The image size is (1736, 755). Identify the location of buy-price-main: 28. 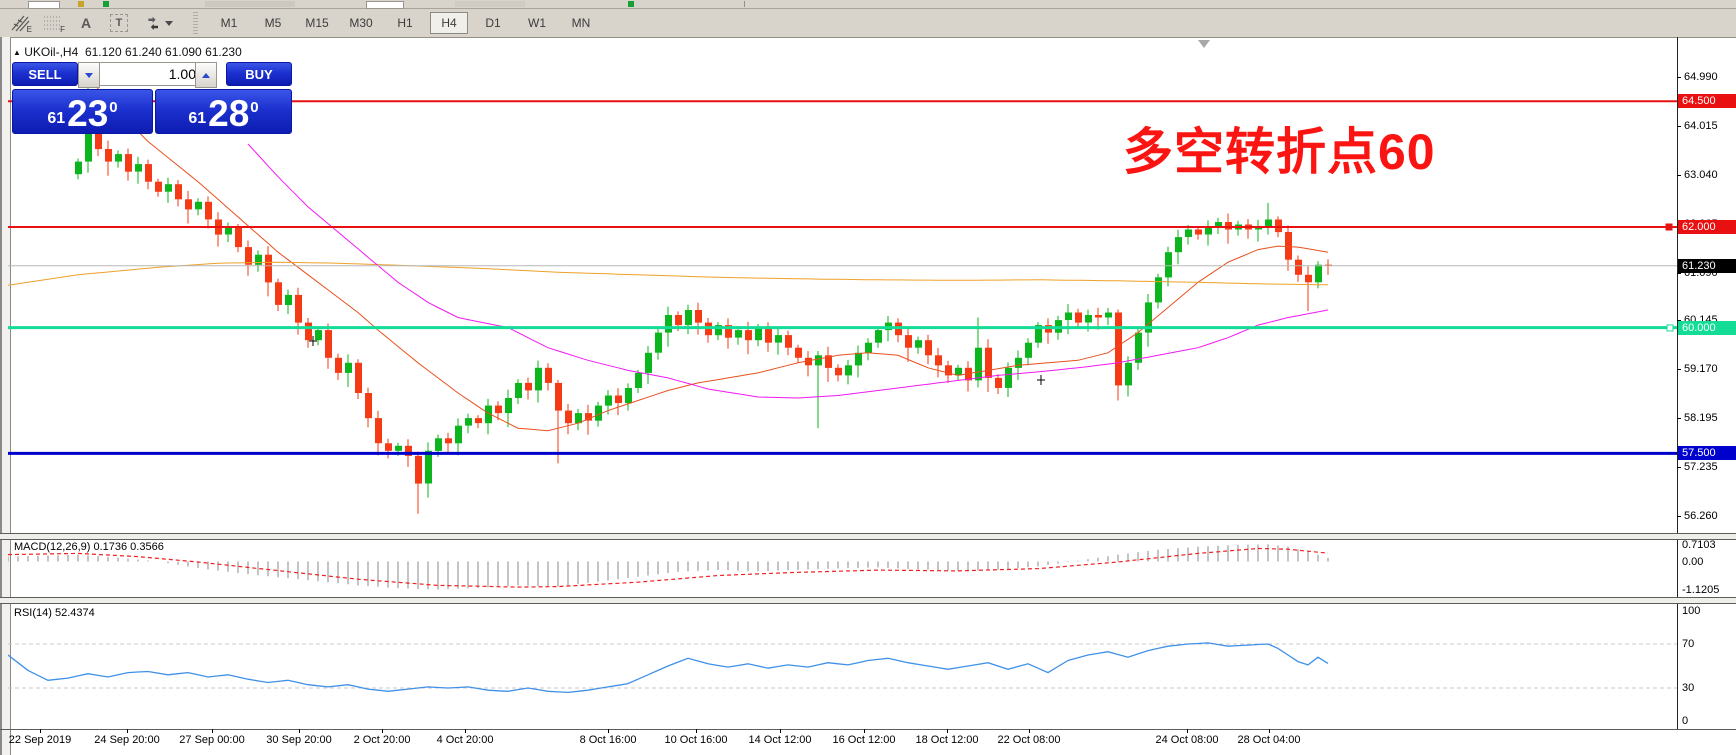
(229, 113).